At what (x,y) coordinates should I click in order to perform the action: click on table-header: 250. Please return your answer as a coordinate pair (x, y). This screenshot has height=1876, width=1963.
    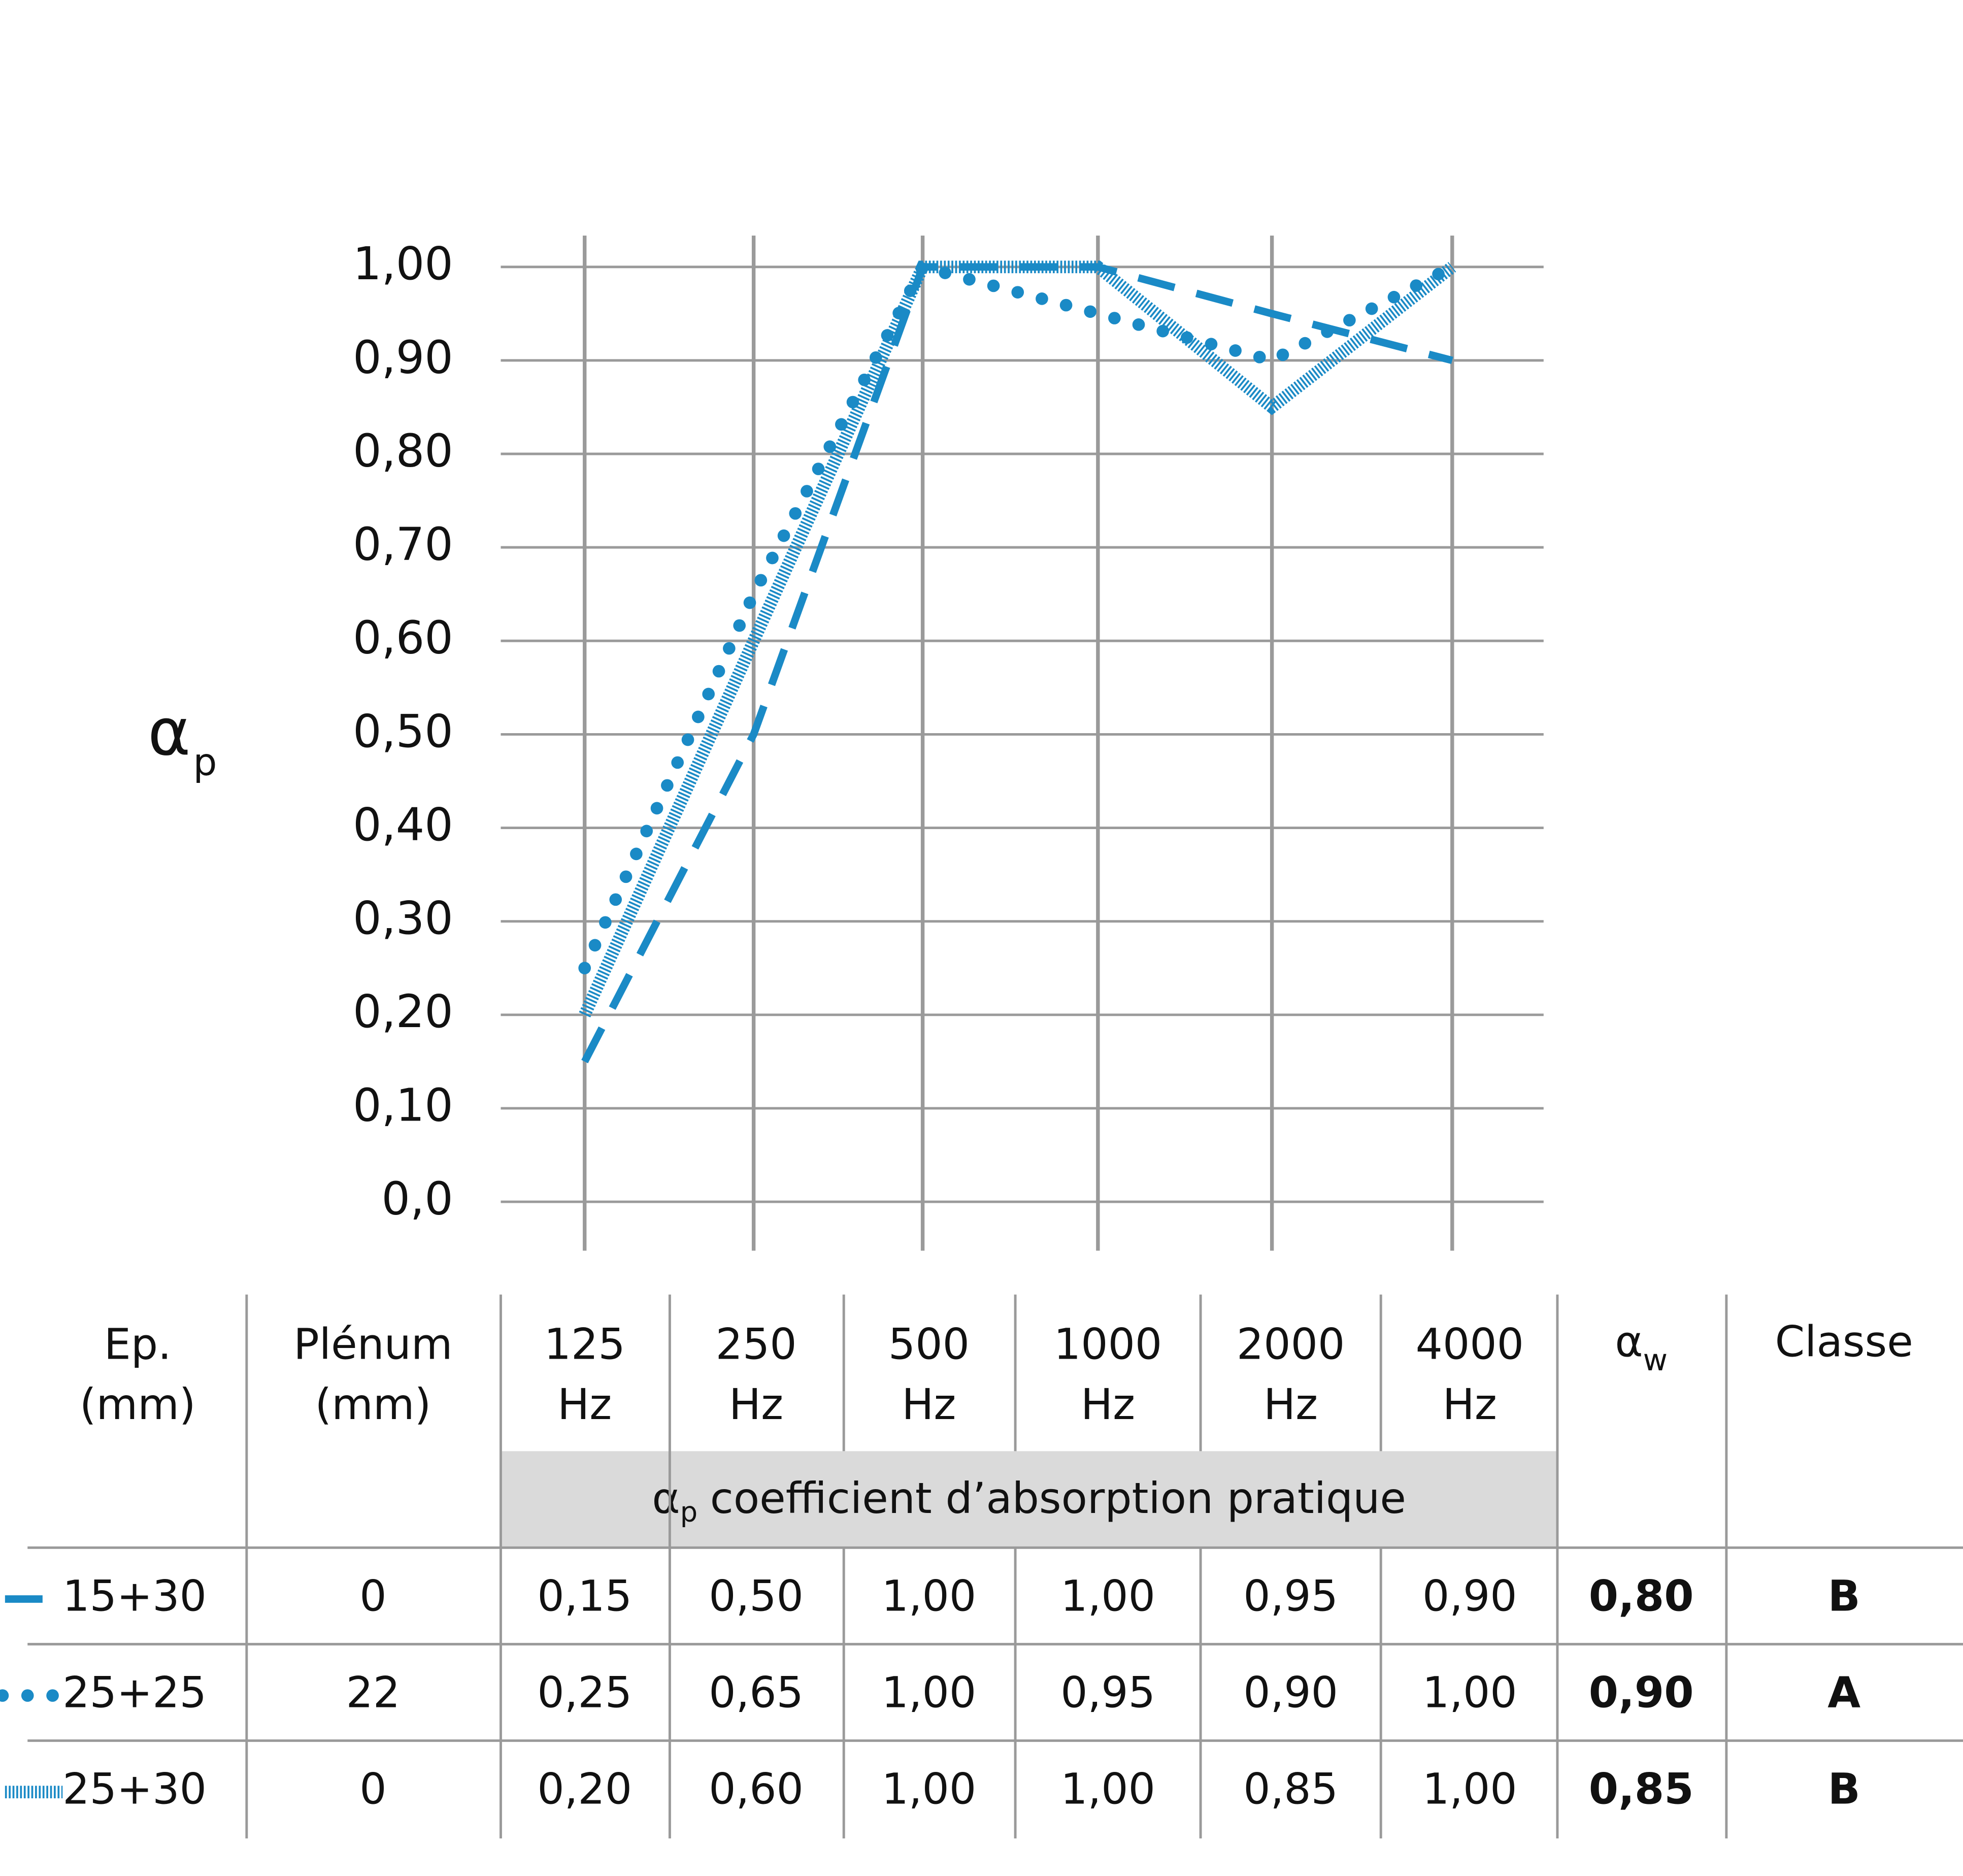
    Looking at the image, I should click on (756, 1344).